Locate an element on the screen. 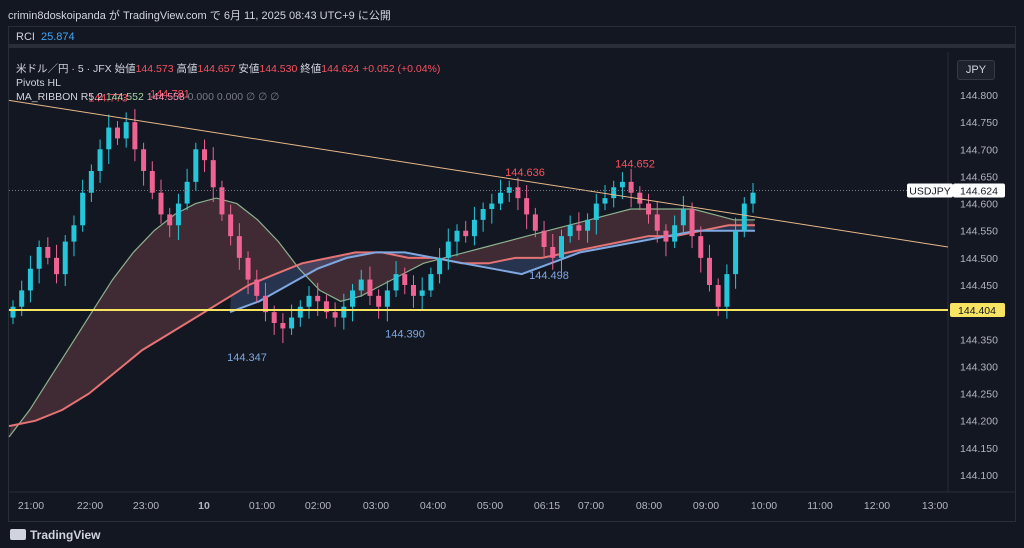 The height and width of the screenshot is (548, 1024). x-tick-label: 04:00 is located at coordinates (433, 506).